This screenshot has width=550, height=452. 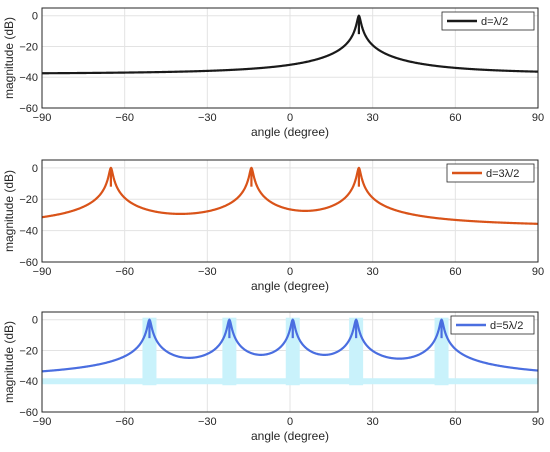 I want to click on legend-label: d=3λ/2, so click(x=502, y=174).